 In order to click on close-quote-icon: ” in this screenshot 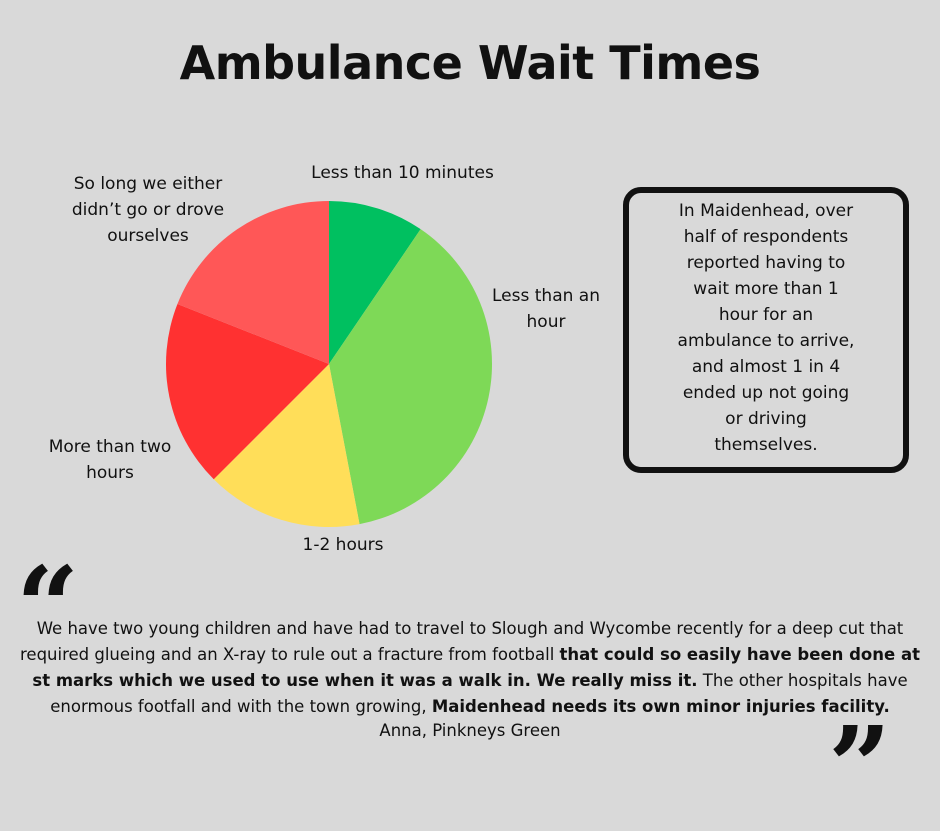, I will do `click(860, 766)`.